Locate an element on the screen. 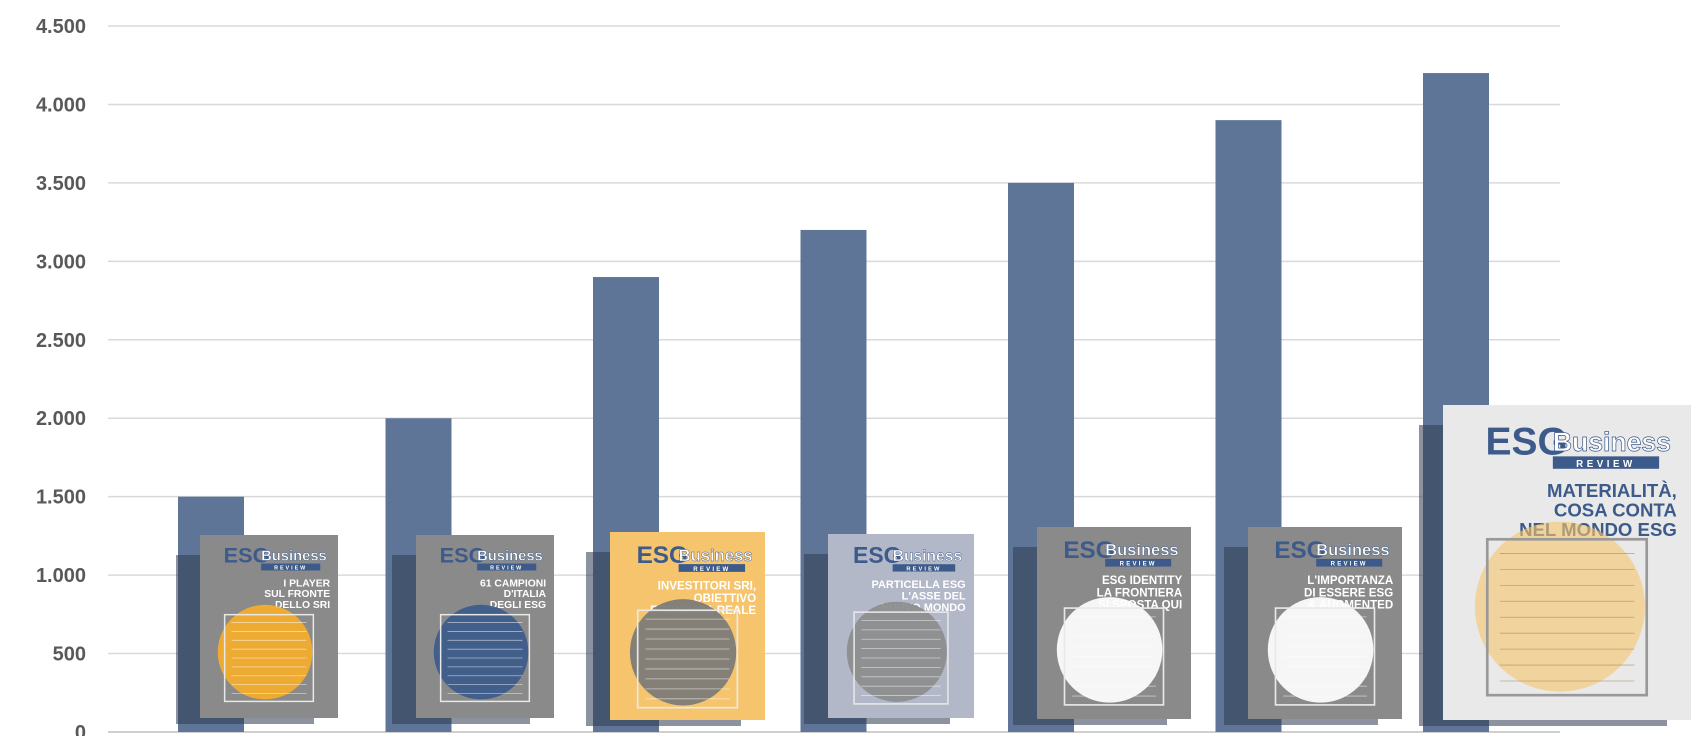  y-tick-label: 2.000 is located at coordinates (61, 419).